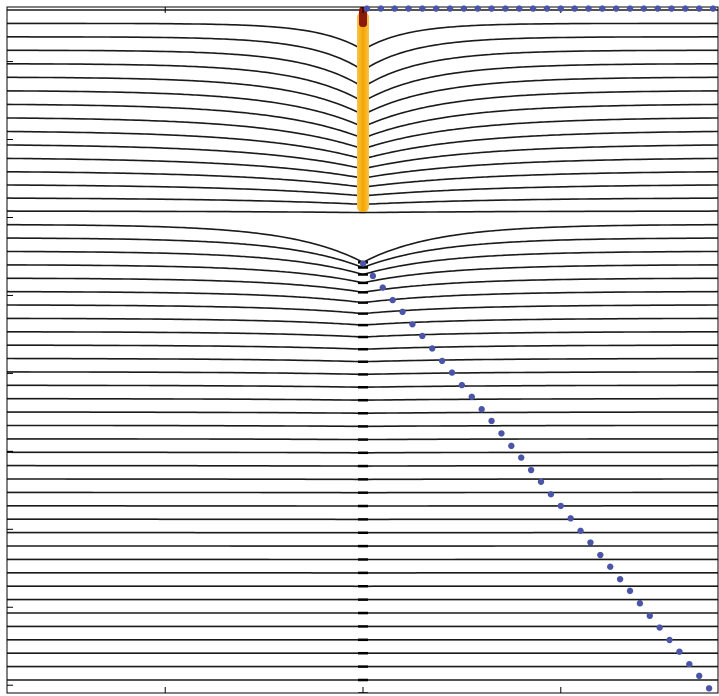 The image size is (719, 696). I want to click on slit, so click(363, 109).